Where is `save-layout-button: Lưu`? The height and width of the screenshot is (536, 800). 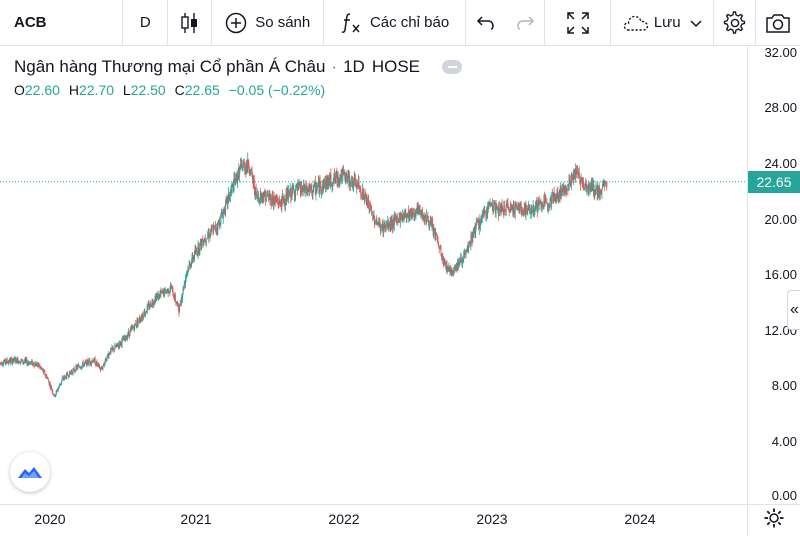
save-layout-button: Lưu is located at coordinates (663, 23).